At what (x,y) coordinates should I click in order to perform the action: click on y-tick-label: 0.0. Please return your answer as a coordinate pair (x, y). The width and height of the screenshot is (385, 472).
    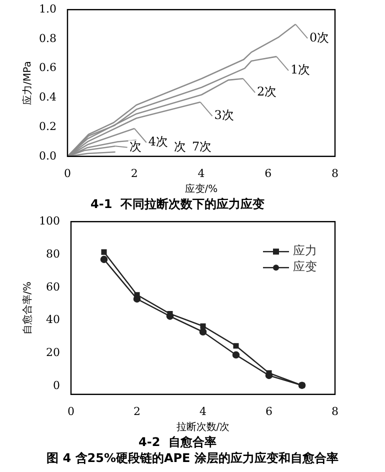
    Looking at the image, I should click on (47, 155).